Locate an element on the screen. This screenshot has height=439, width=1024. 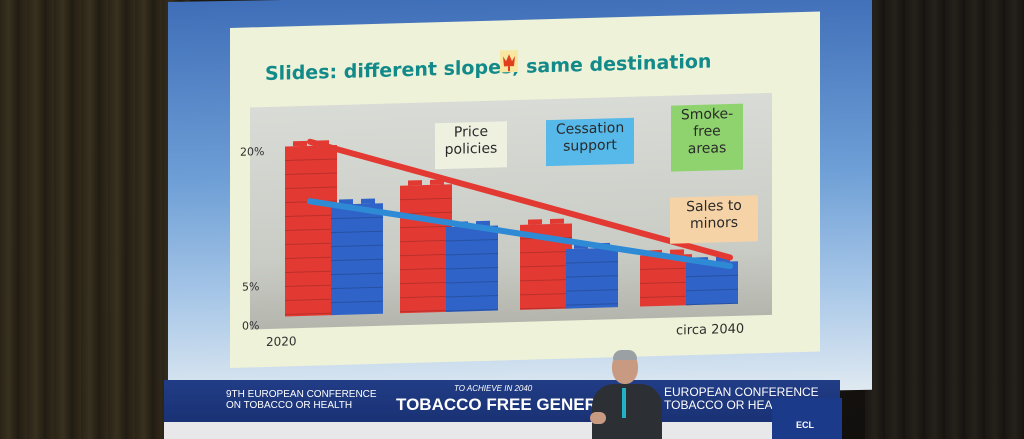
speaker is located at coordinates (627, 411).